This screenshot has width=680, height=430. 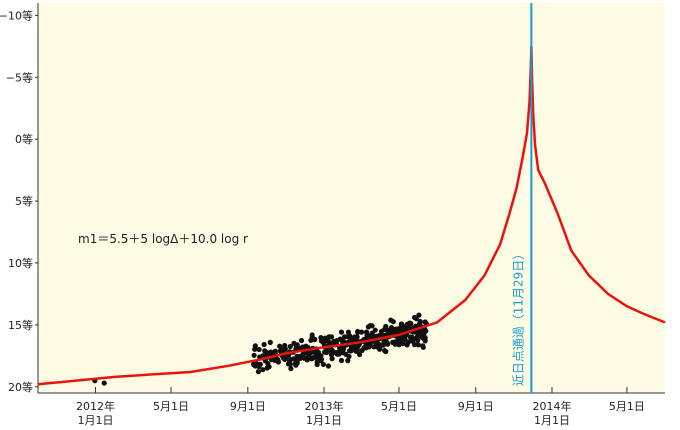 I want to click on formula-annotation: m1＝5.5＋5 logΔ＋10.0 log r, so click(x=163, y=239).